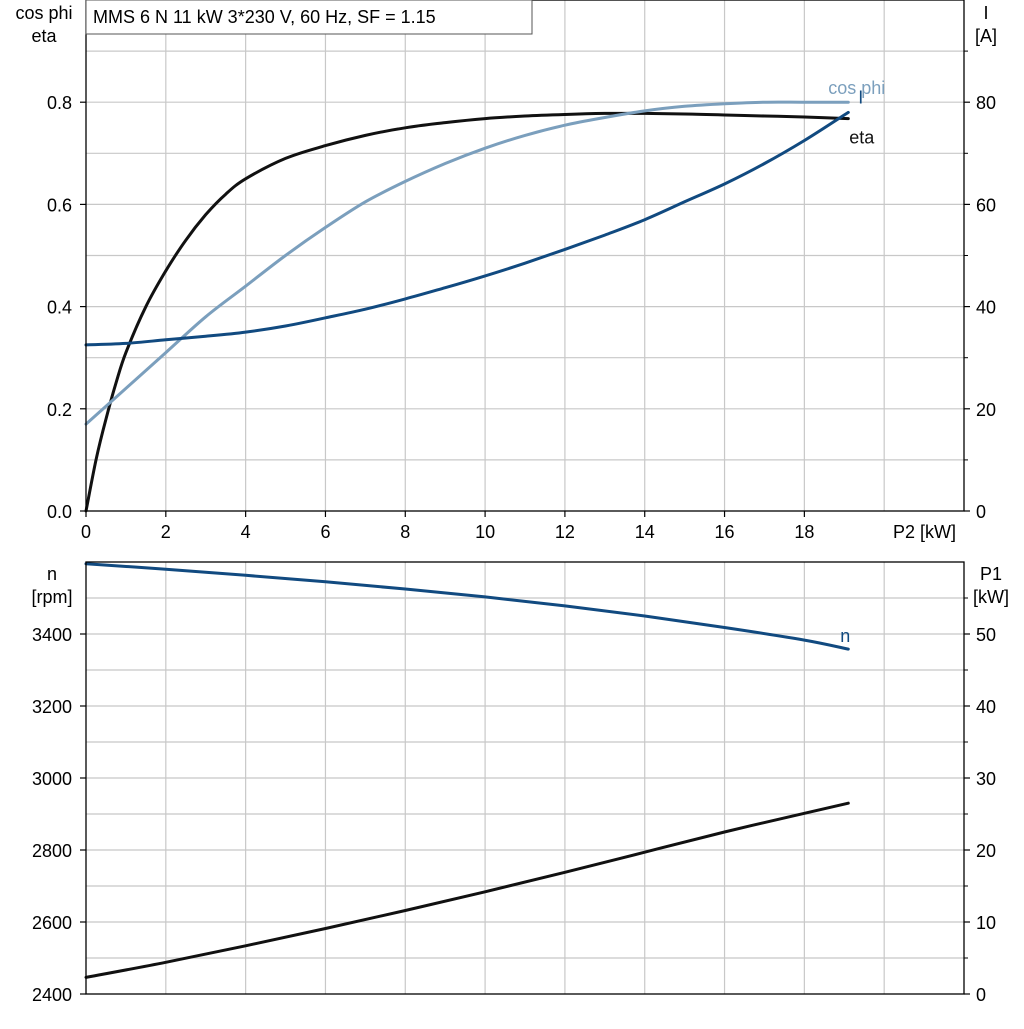 This screenshot has height=1029, width=1024. I want to click on series-label-eta: eta, so click(862, 138).